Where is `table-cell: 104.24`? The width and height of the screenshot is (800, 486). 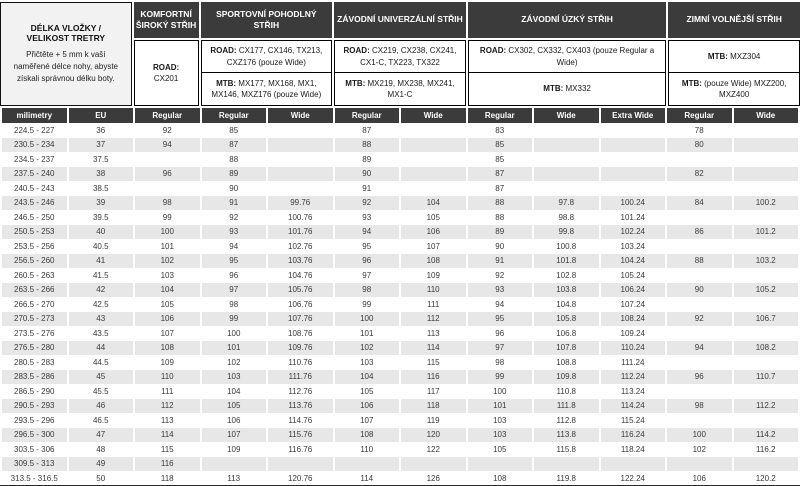 table-cell: 104.24 is located at coordinates (632, 260).